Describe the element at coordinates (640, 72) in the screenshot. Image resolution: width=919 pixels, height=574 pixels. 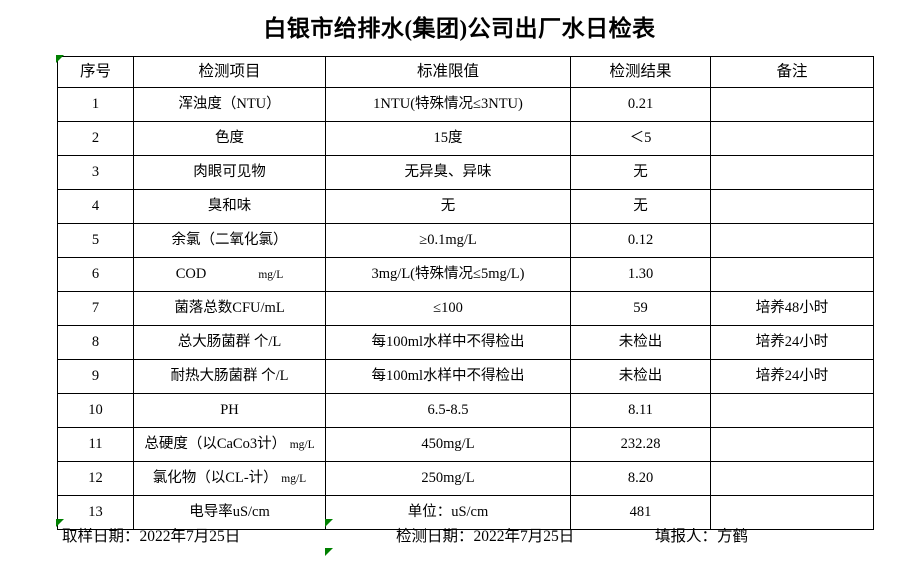
I see `column-header-result: 检测结果` at that location.